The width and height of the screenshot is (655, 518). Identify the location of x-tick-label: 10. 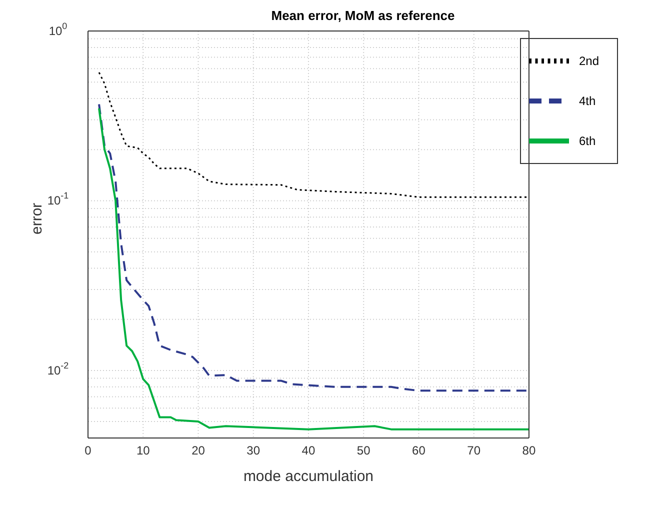
(143, 451).